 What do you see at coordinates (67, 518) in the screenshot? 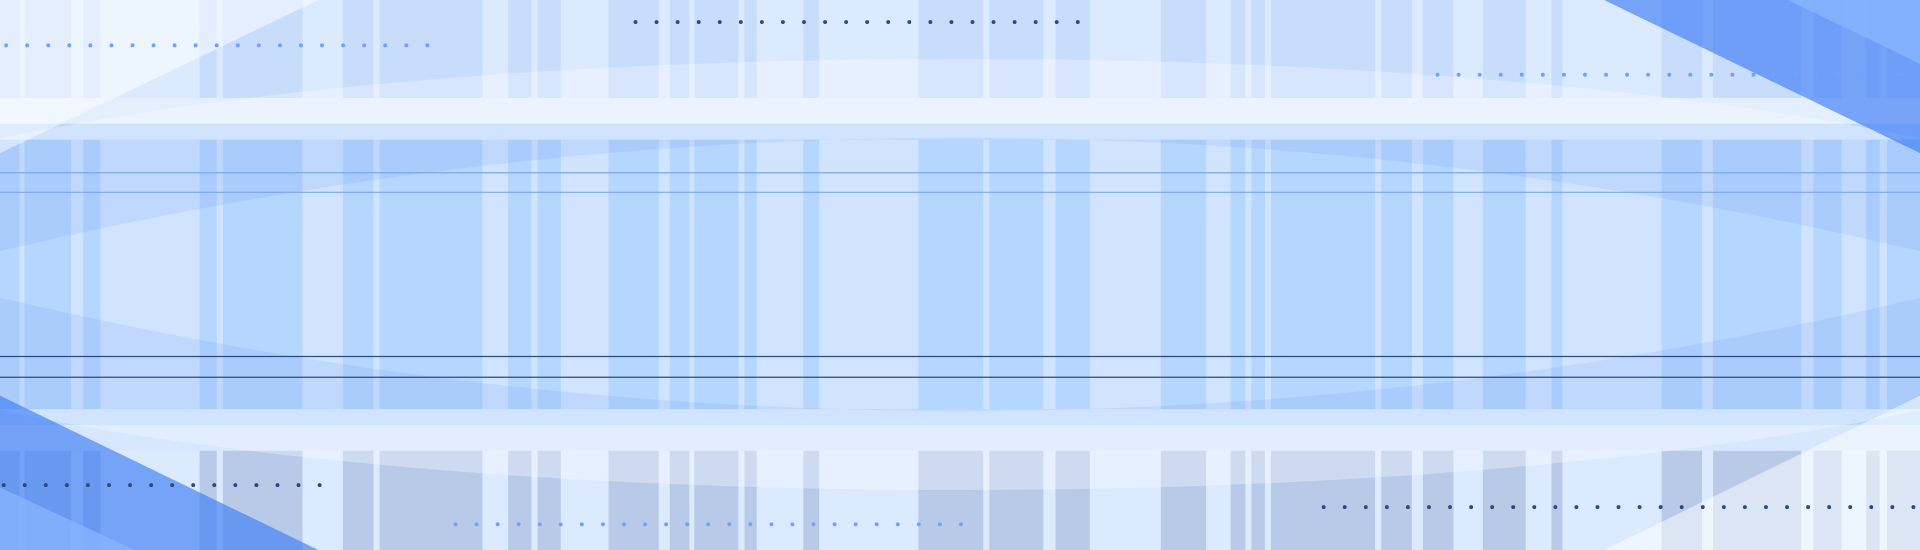
I see `triangle-bottom-left-inner` at bounding box center [67, 518].